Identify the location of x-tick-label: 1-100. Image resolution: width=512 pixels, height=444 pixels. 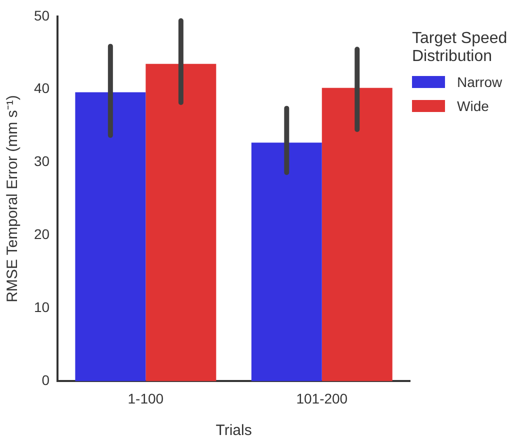
(146, 398).